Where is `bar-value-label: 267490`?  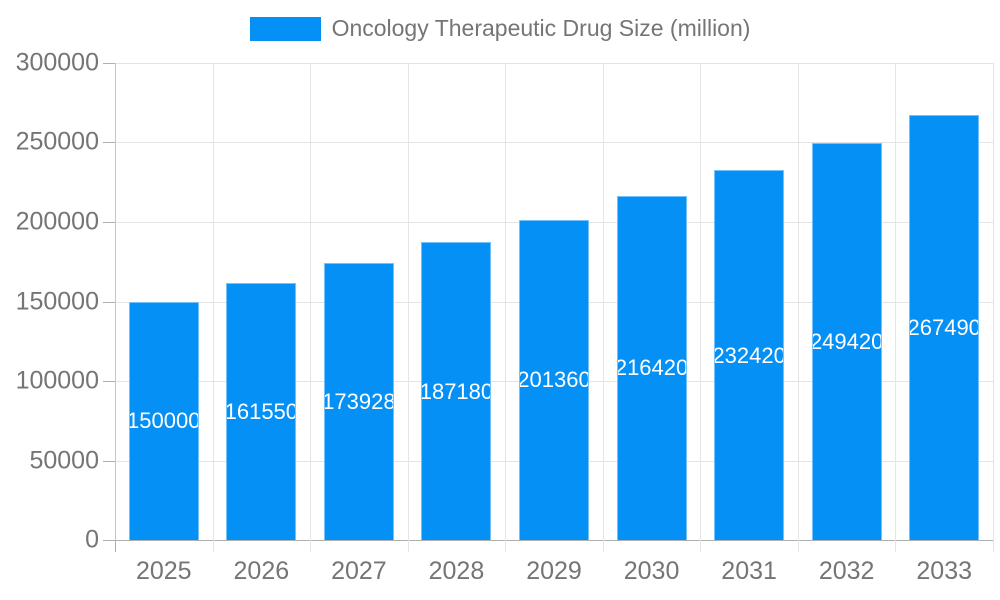 bar-value-label: 267490 is located at coordinates (944, 327).